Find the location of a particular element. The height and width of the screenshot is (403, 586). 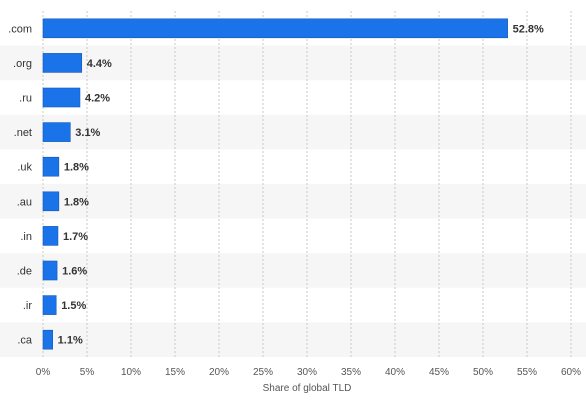

category-label: .com is located at coordinates (20, 29).